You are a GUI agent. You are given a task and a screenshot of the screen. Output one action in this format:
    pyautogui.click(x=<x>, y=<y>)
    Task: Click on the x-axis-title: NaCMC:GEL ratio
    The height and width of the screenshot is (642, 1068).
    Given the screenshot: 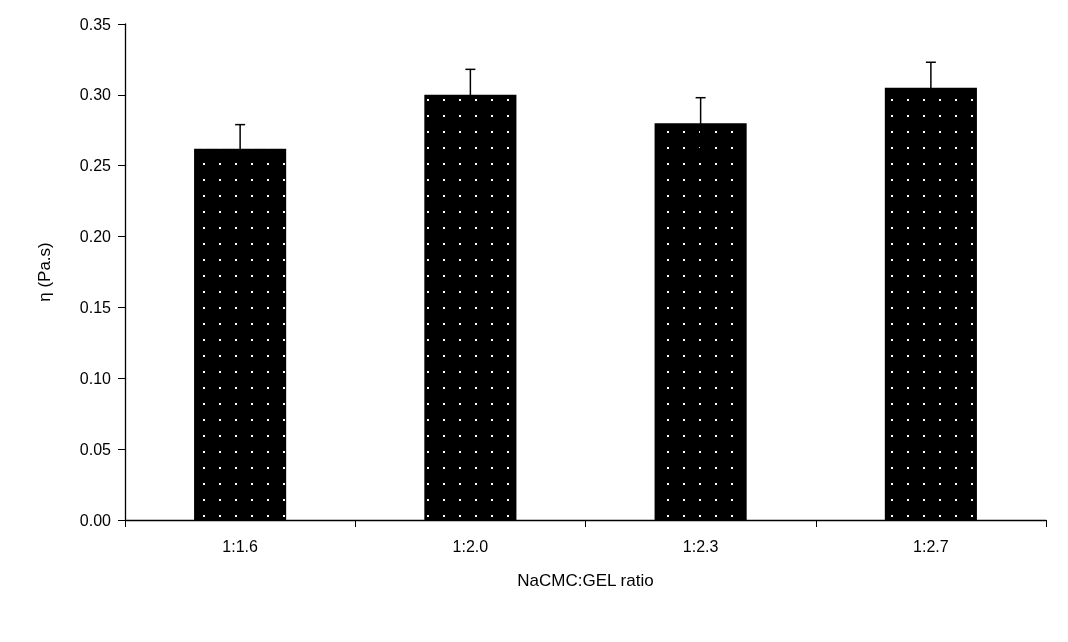 What is the action you would take?
    pyautogui.click(x=585, y=580)
    